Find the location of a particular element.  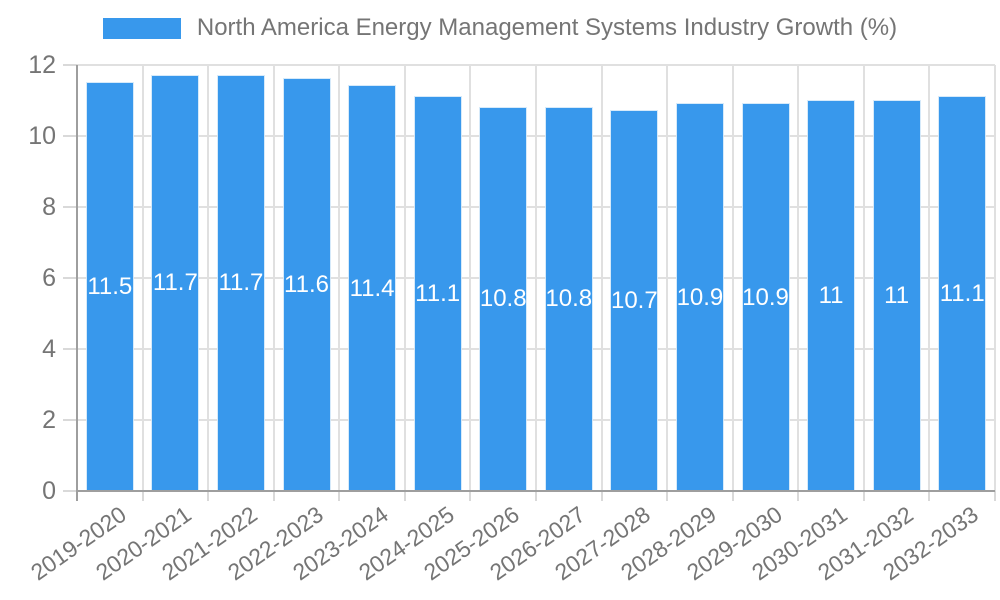

y-axis-tick-label: 0 is located at coordinates (49, 491).